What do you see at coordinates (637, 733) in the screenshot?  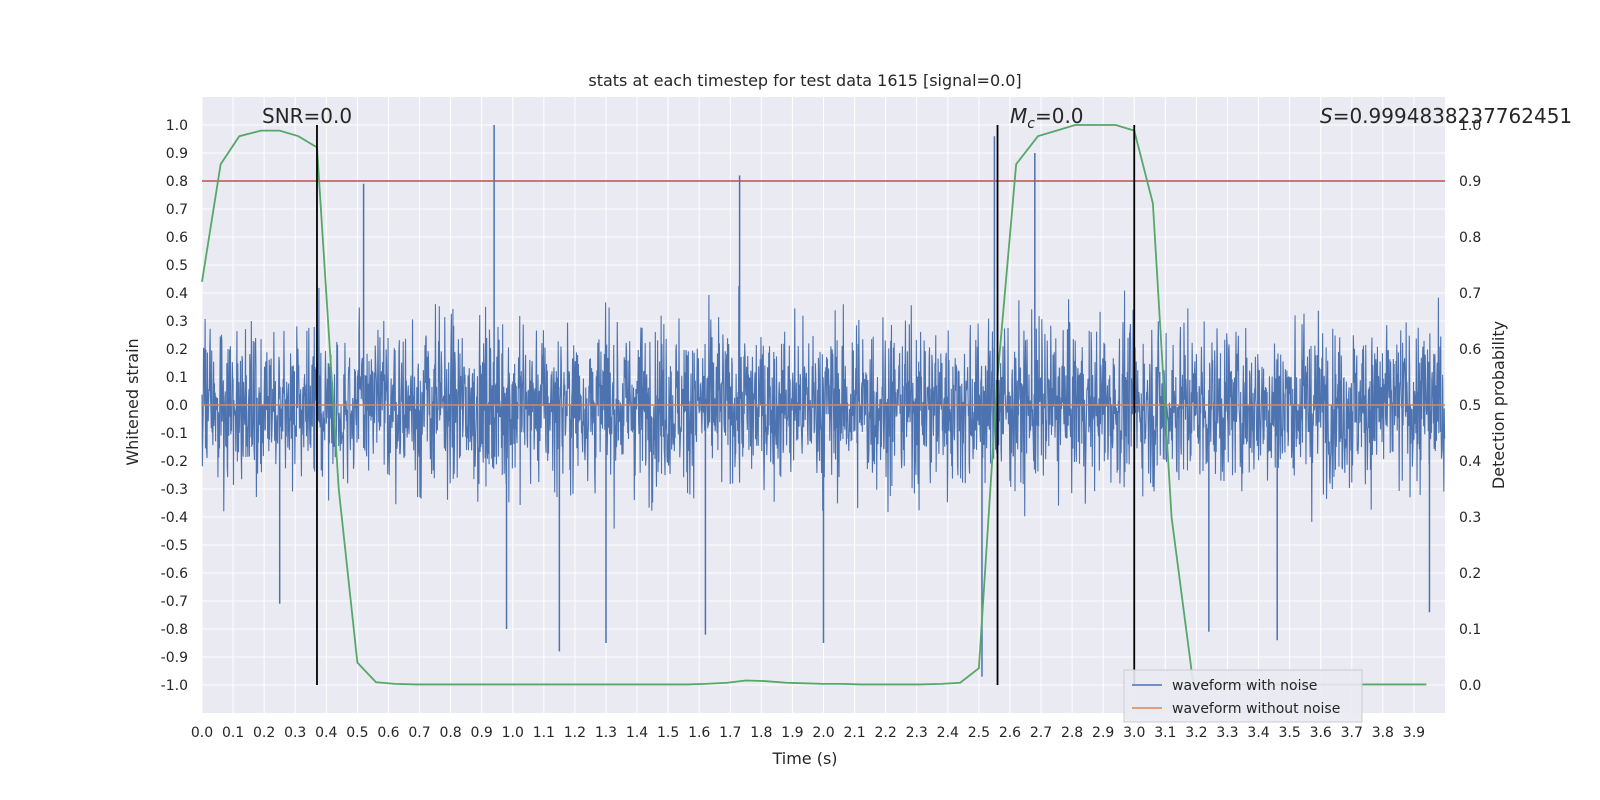 I see `x-tick-label: 1.4` at bounding box center [637, 733].